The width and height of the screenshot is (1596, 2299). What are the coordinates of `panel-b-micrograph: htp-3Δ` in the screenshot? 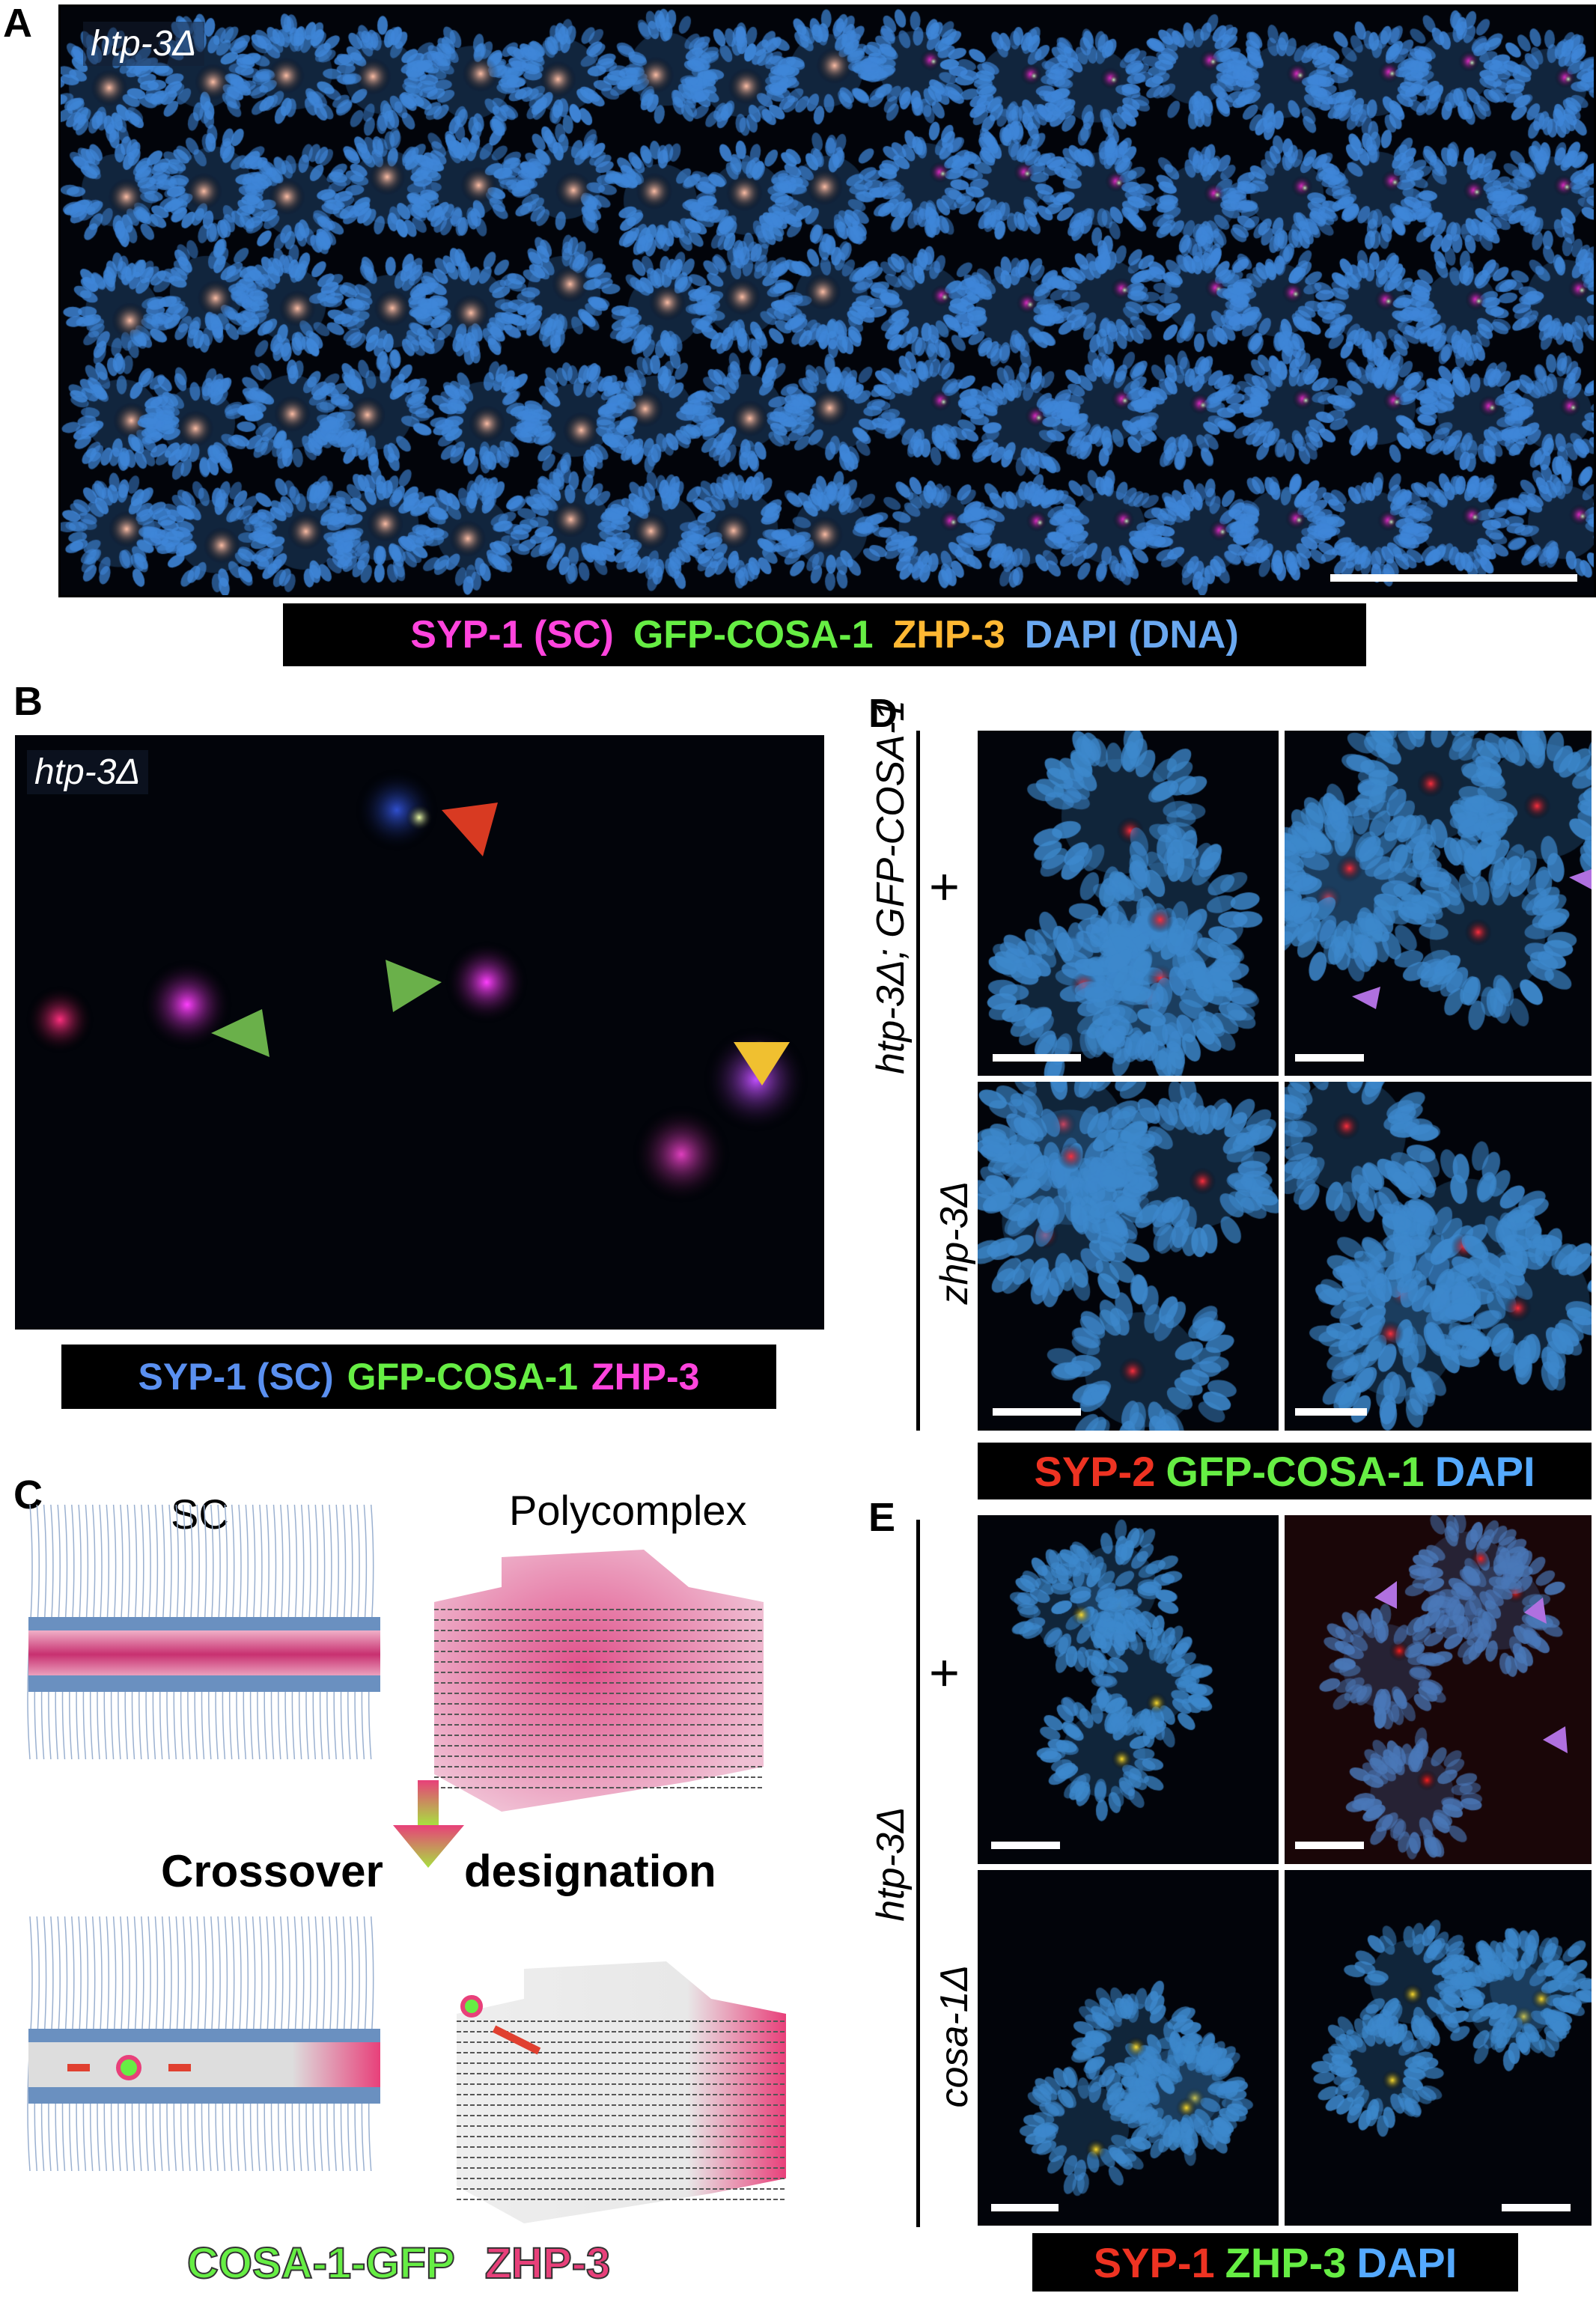 It's located at (420, 1032).